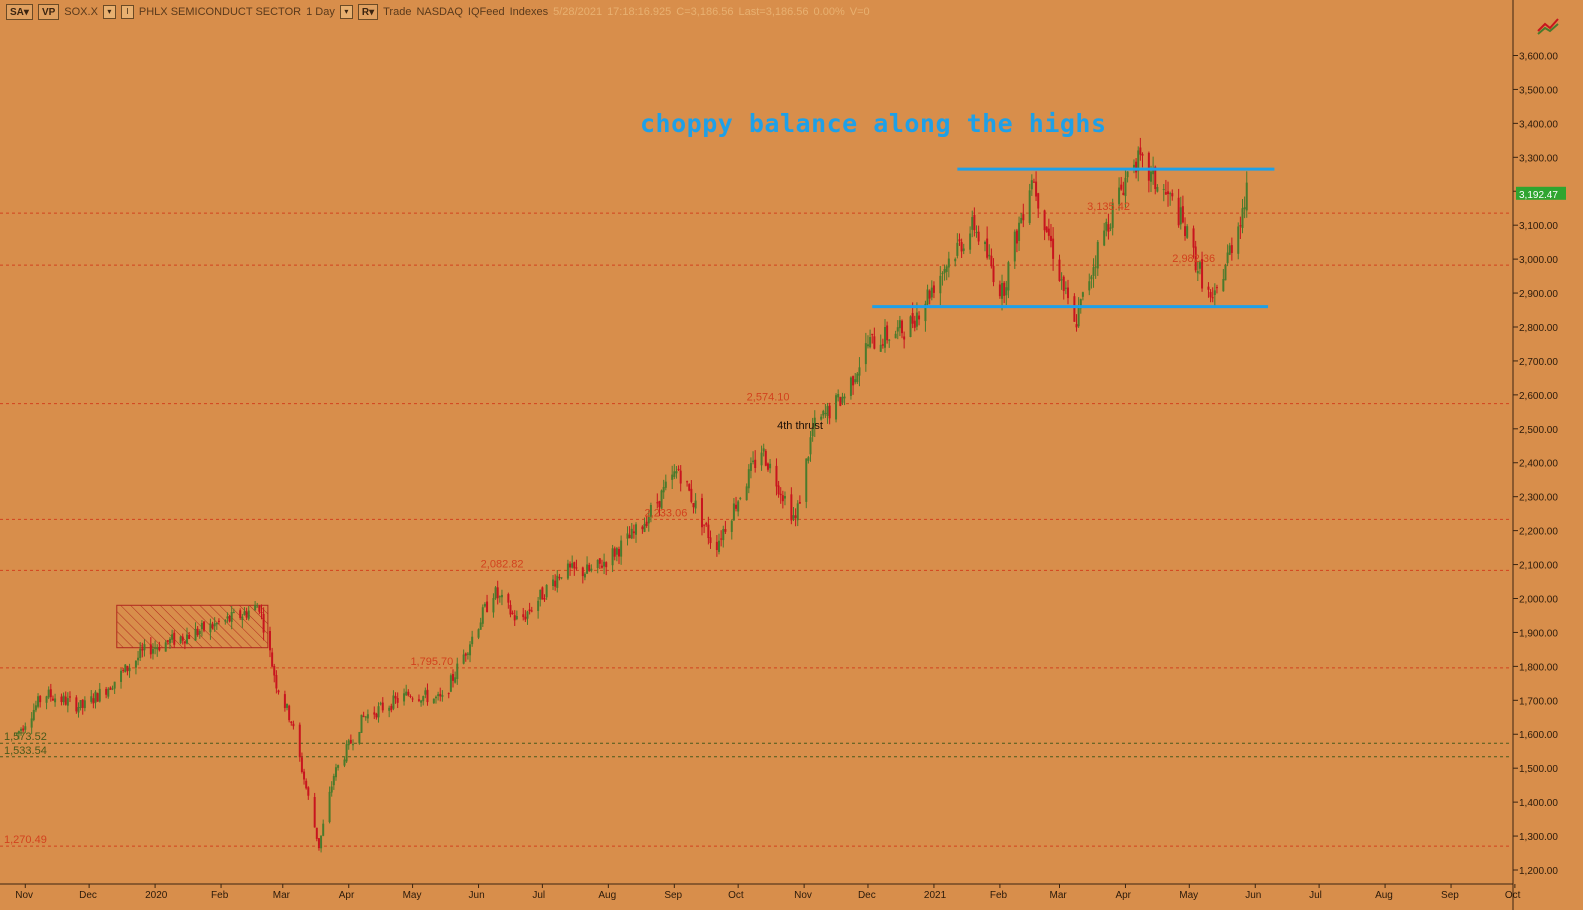  Describe the element at coordinates (431, 662) in the screenshot. I see `level-label: 1,795.70` at that location.